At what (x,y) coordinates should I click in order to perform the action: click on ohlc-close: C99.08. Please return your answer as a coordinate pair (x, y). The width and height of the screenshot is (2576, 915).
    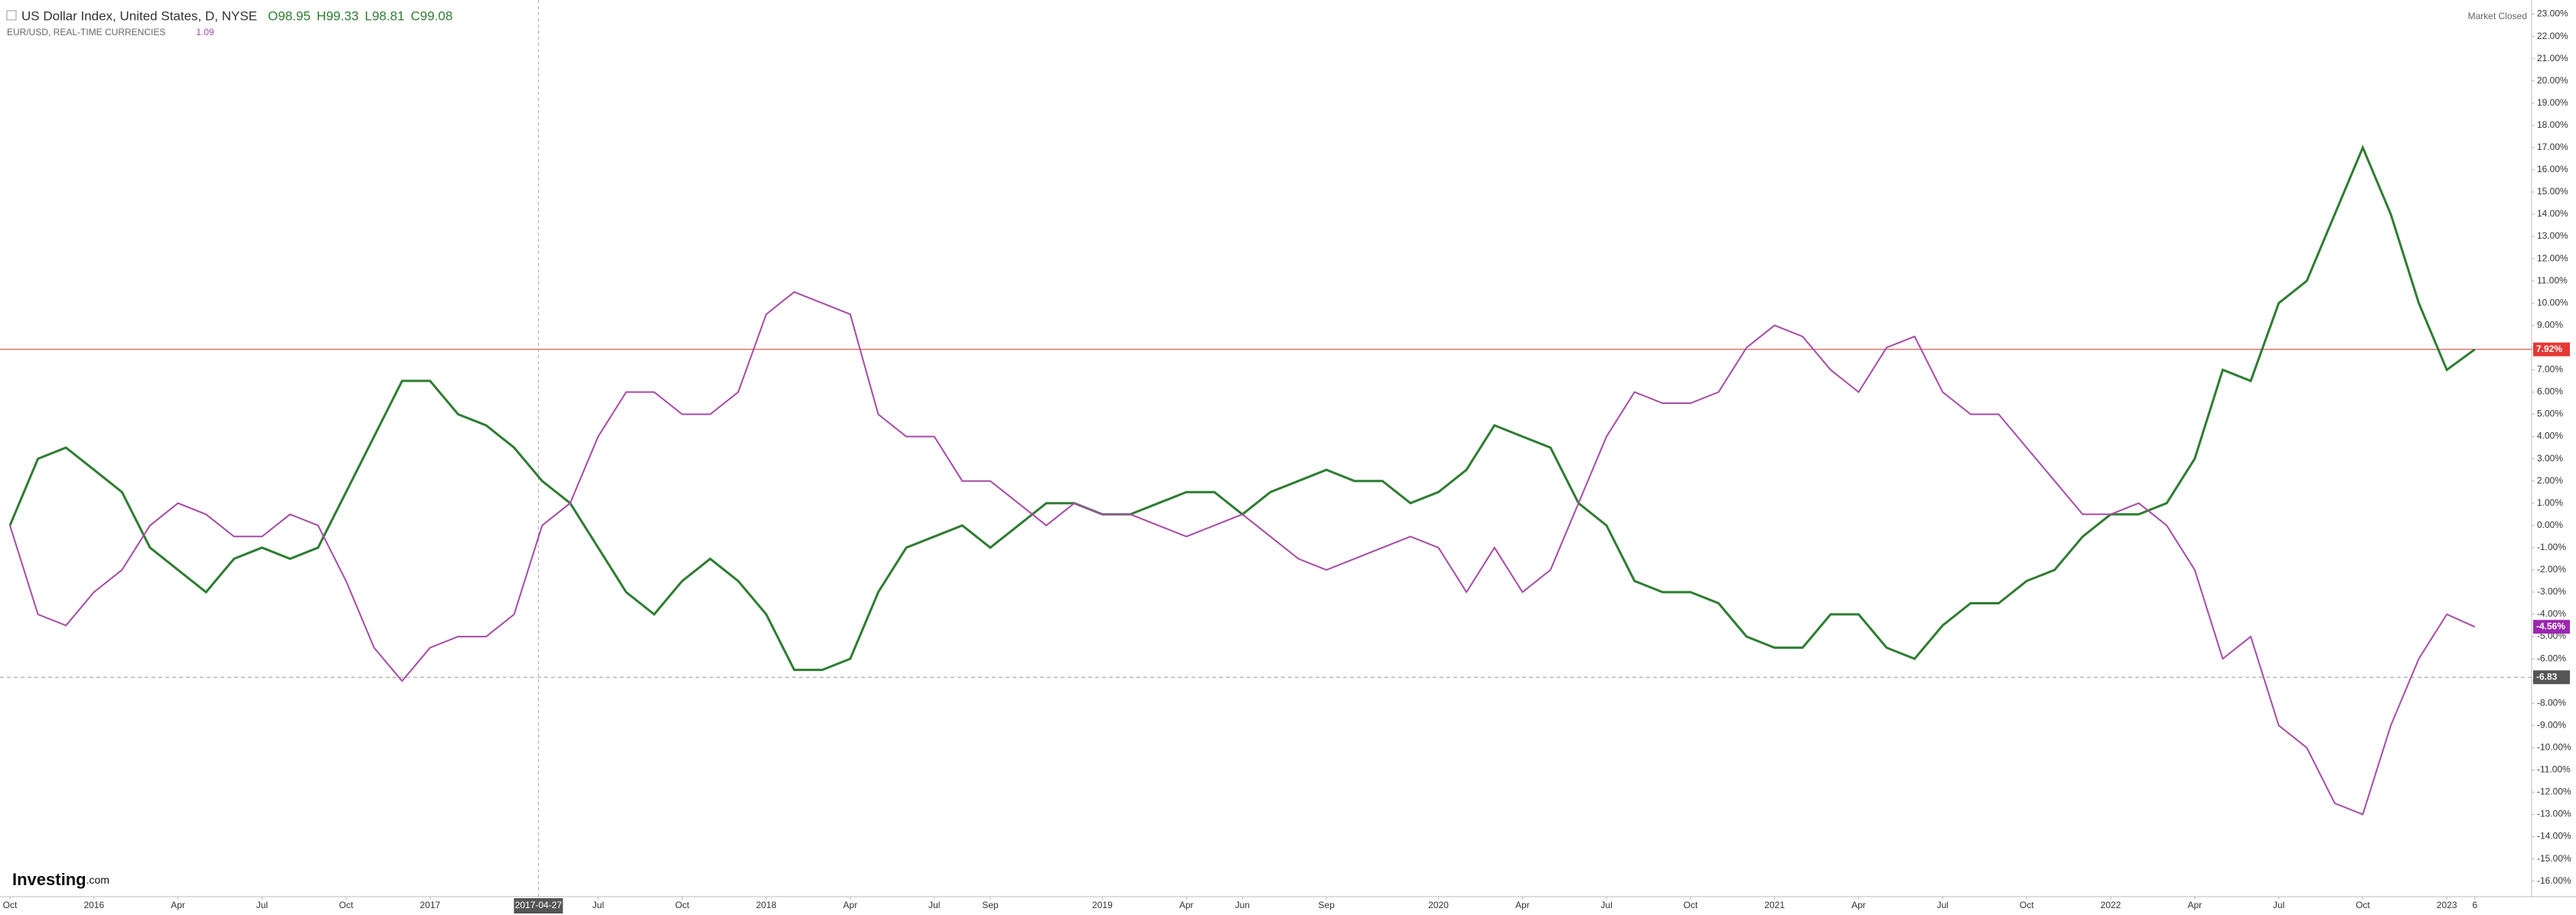
    Looking at the image, I should click on (432, 15).